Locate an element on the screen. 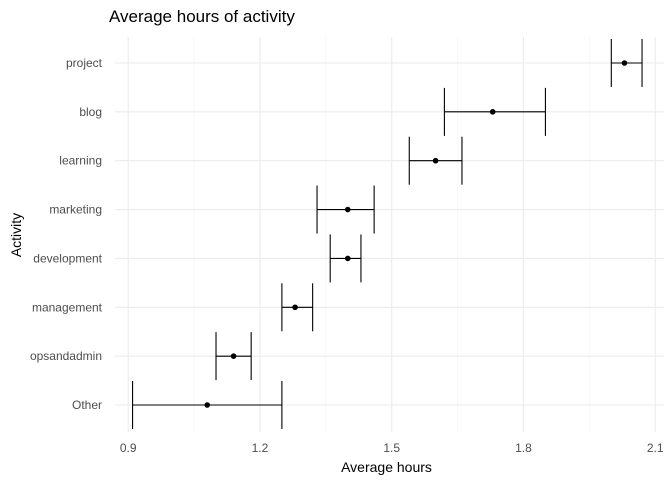  x-tick-label: 1.2 is located at coordinates (260, 448).